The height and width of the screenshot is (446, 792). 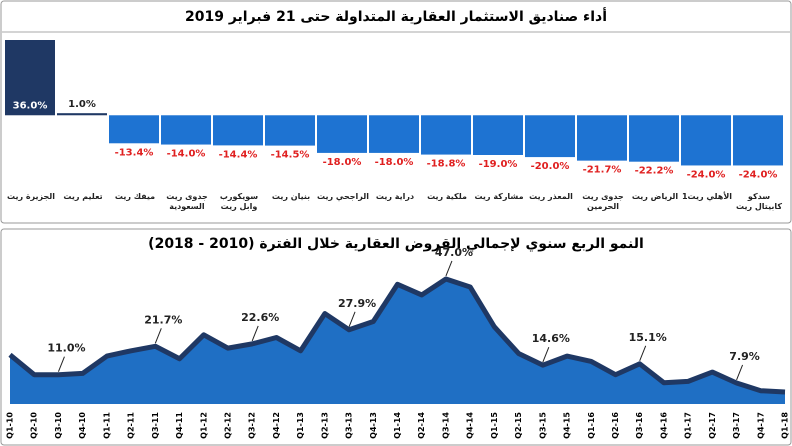 What do you see at coordinates (239, 201) in the screenshot?
I see `category-label: سويكورب وابل ريت` at bounding box center [239, 201].